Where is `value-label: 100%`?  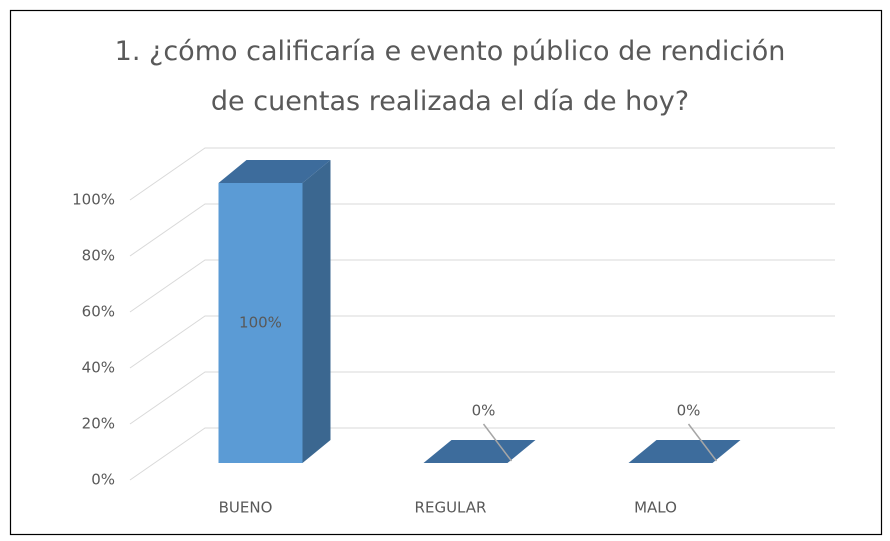 value-label: 100% is located at coordinates (260, 323).